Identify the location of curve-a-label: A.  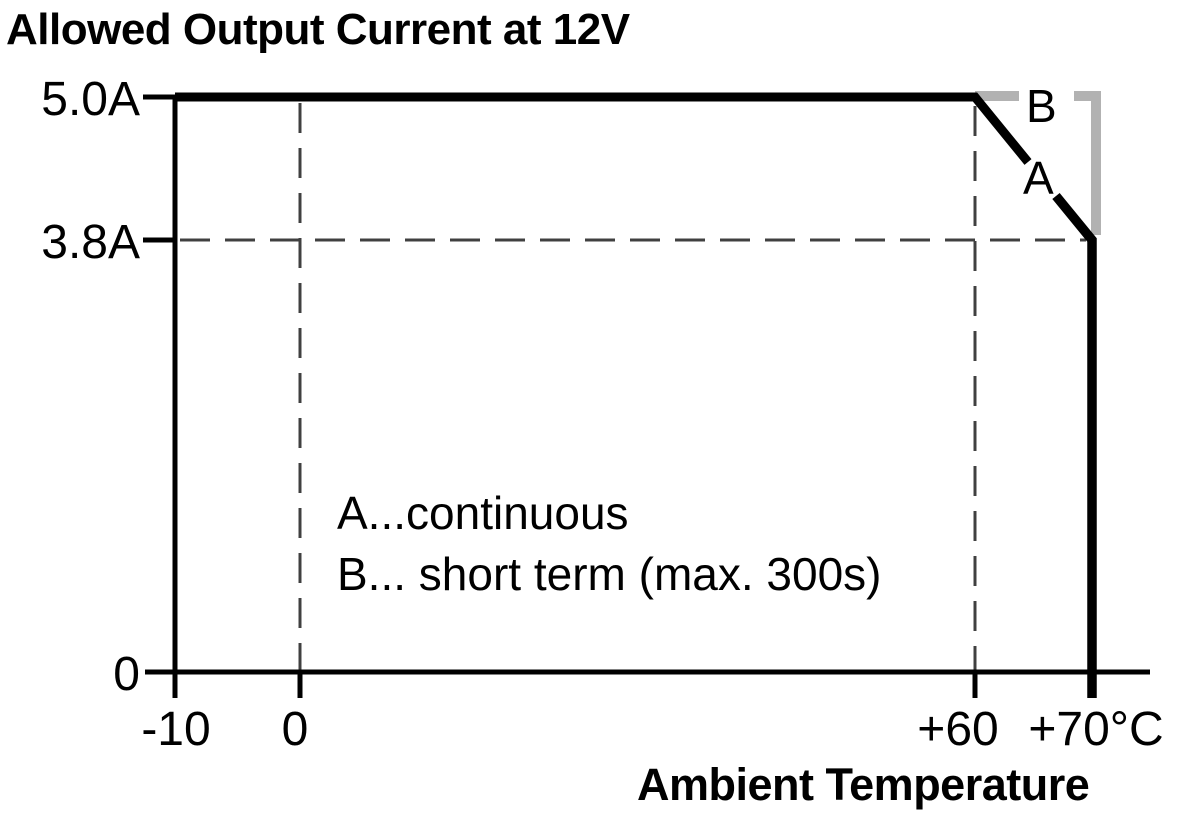
(1038, 178).